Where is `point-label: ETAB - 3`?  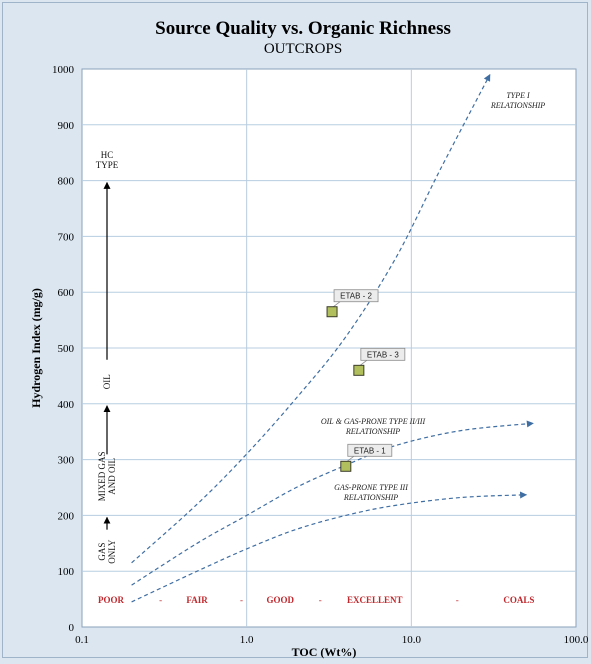
point-label: ETAB - 3 is located at coordinates (383, 354).